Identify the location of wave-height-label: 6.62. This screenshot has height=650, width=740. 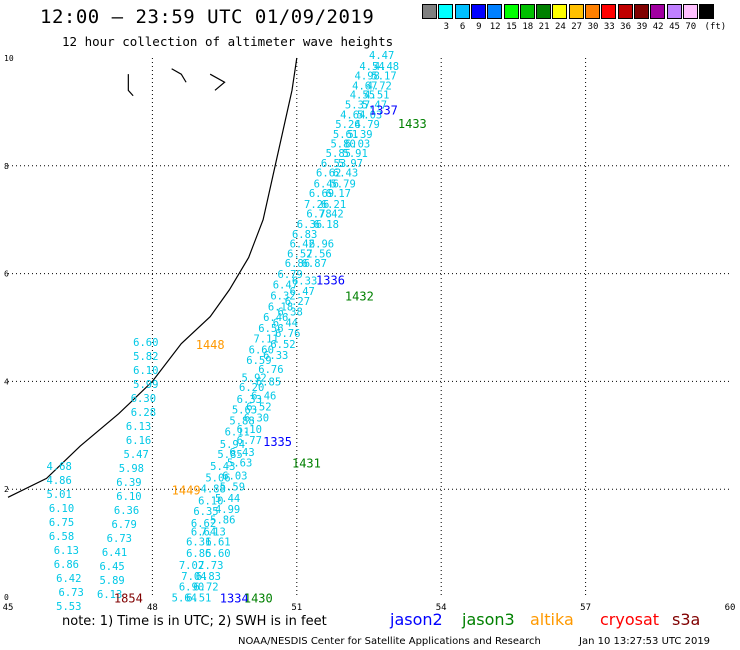
(328, 174).